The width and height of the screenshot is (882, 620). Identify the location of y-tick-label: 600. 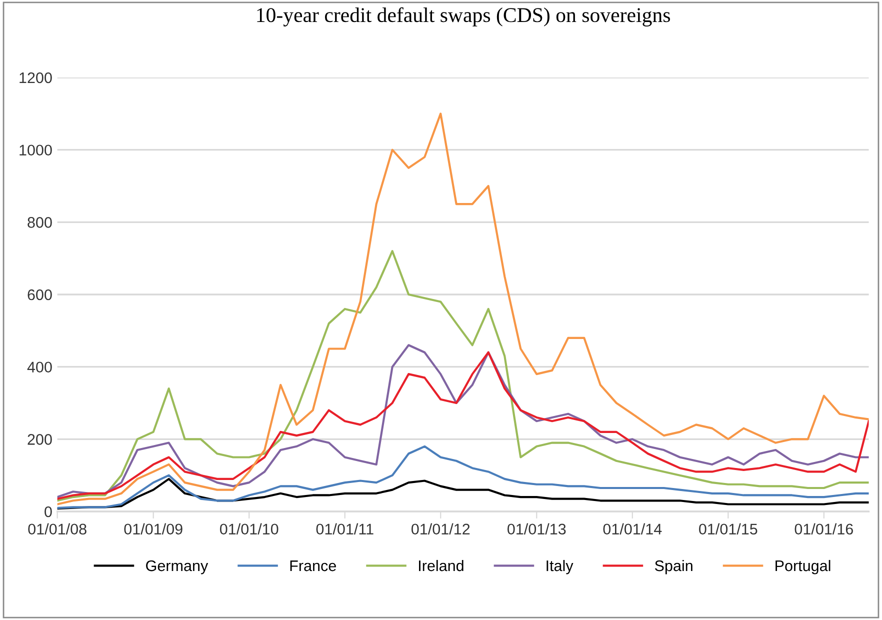
(40, 294).